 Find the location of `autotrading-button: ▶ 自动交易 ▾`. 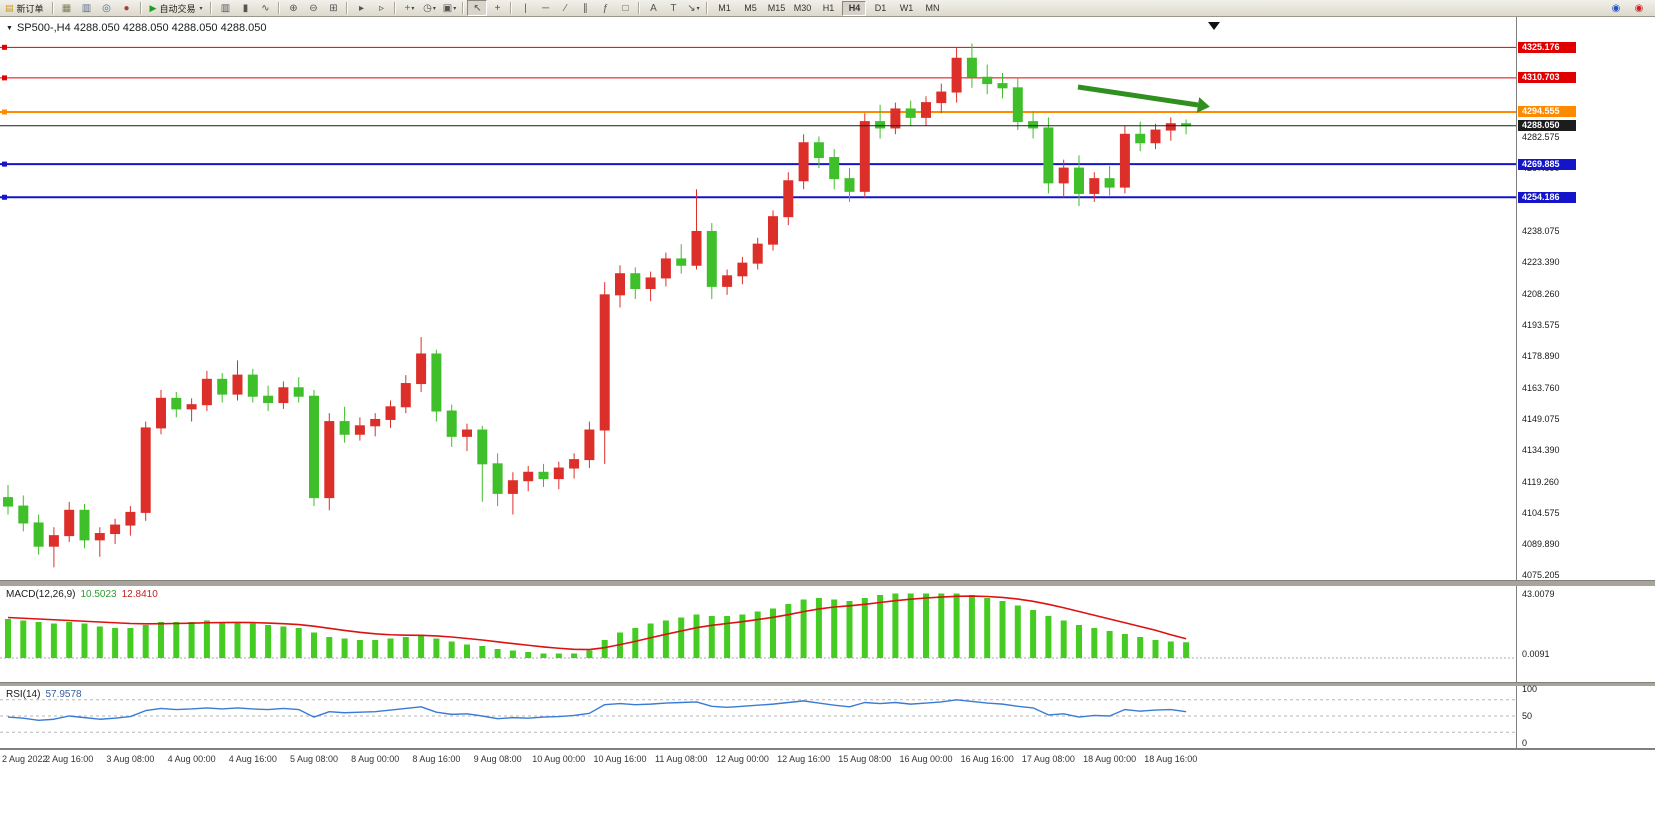

autotrading-button: ▶ 自动交易 ▾ is located at coordinates (176, 8).